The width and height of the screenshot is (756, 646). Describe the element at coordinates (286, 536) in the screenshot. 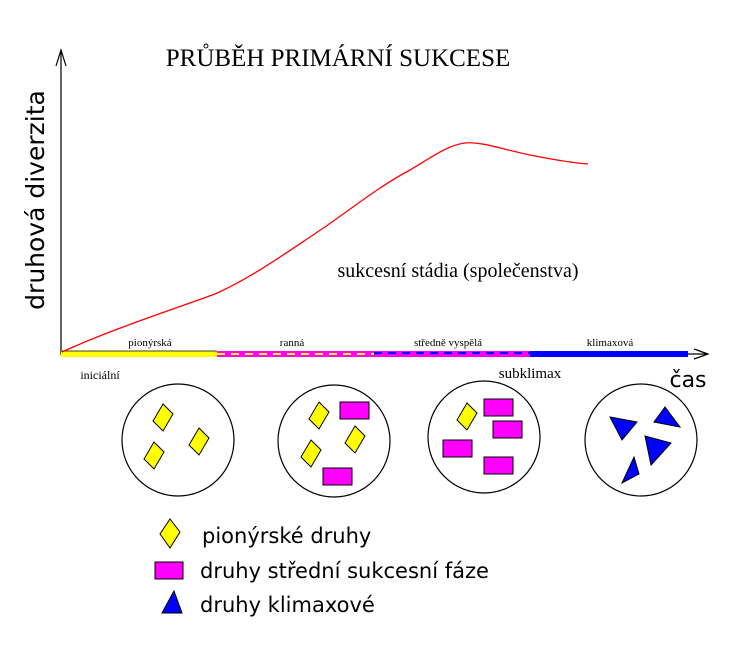

I see `legend-label-pioneer: pionýrské druhy` at that location.